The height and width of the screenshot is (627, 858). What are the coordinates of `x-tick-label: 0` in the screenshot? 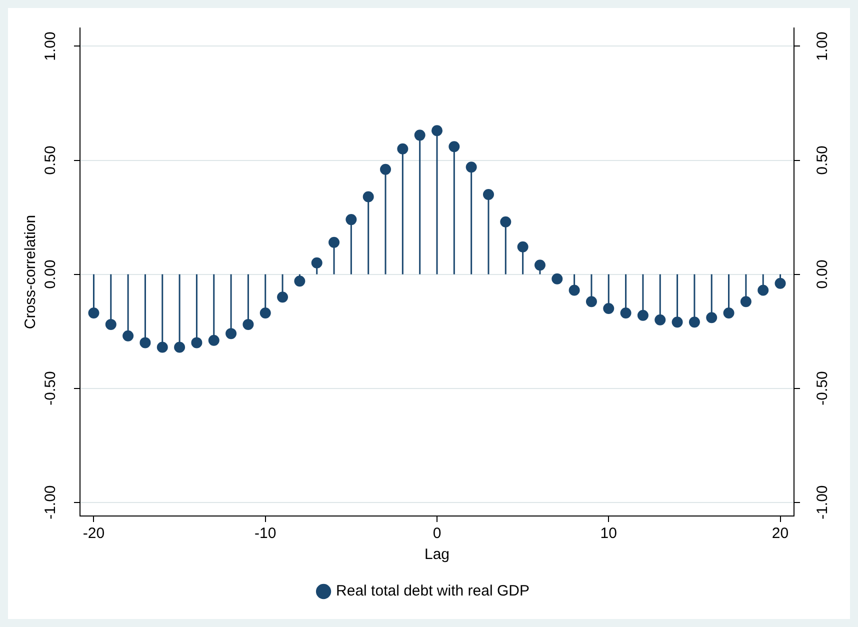 It's located at (437, 533).